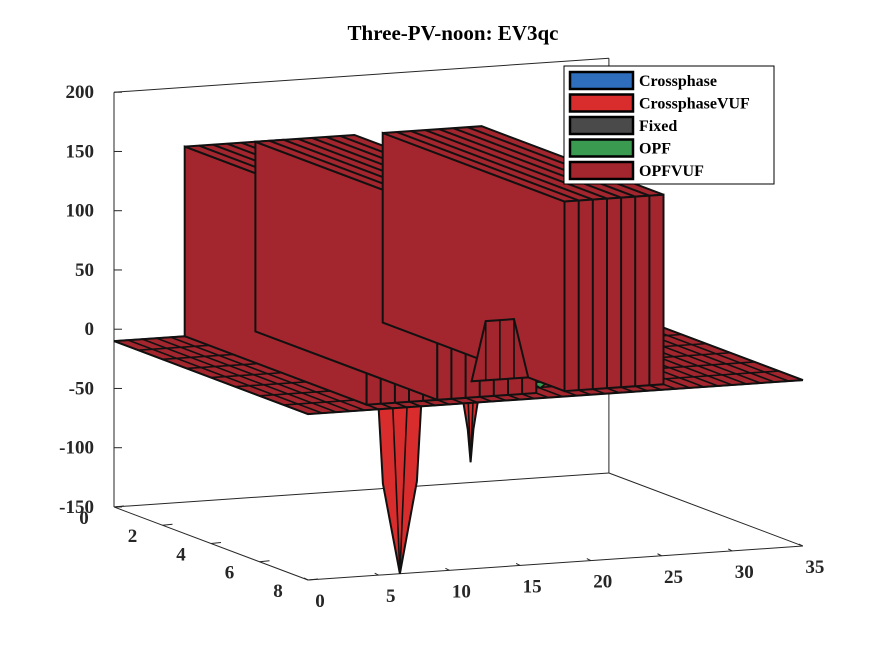 The height and width of the screenshot is (656, 875). Describe the element at coordinates (602, 582) in the screenshot. I see `x-tick-label: 20` at that location.